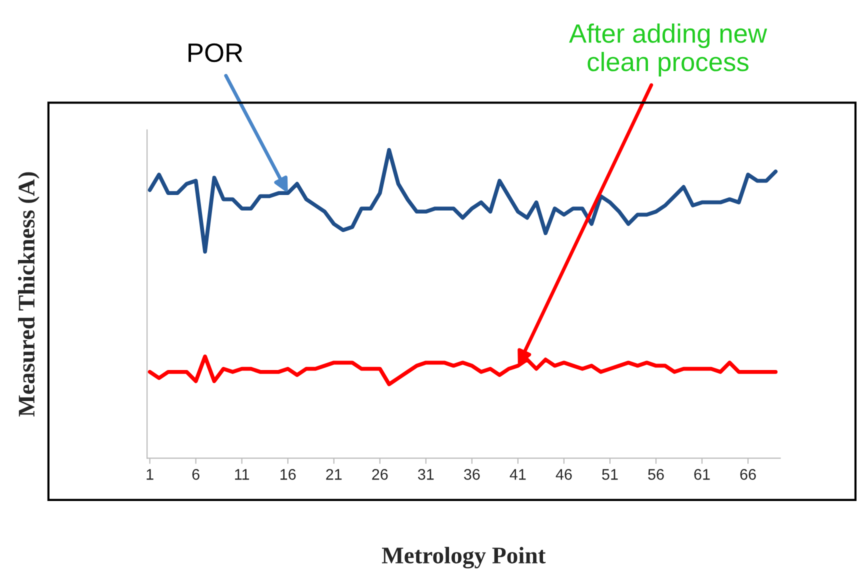 The height and width of the screenshot is (580, 865). I want to click on x-tick-label: 46, so click(564, 474).